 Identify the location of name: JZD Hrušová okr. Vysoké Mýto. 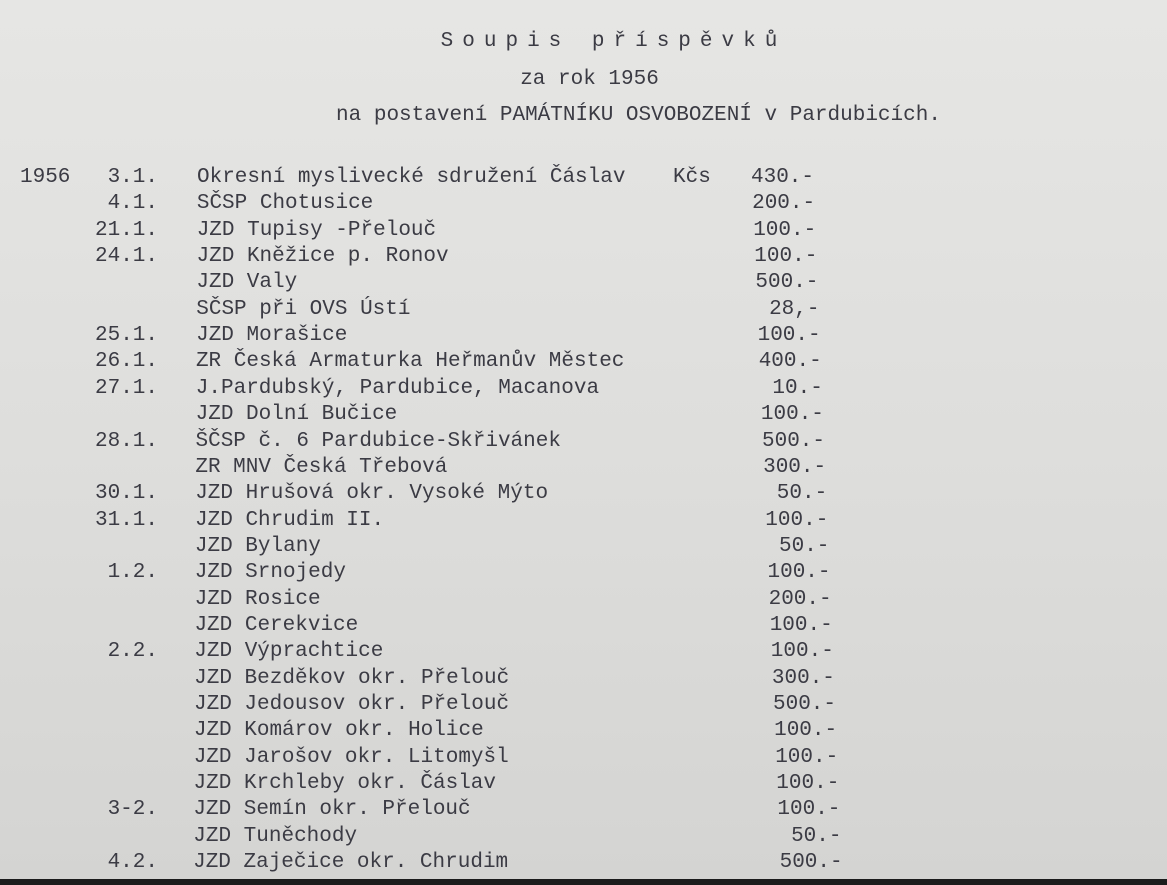
(372, 494).